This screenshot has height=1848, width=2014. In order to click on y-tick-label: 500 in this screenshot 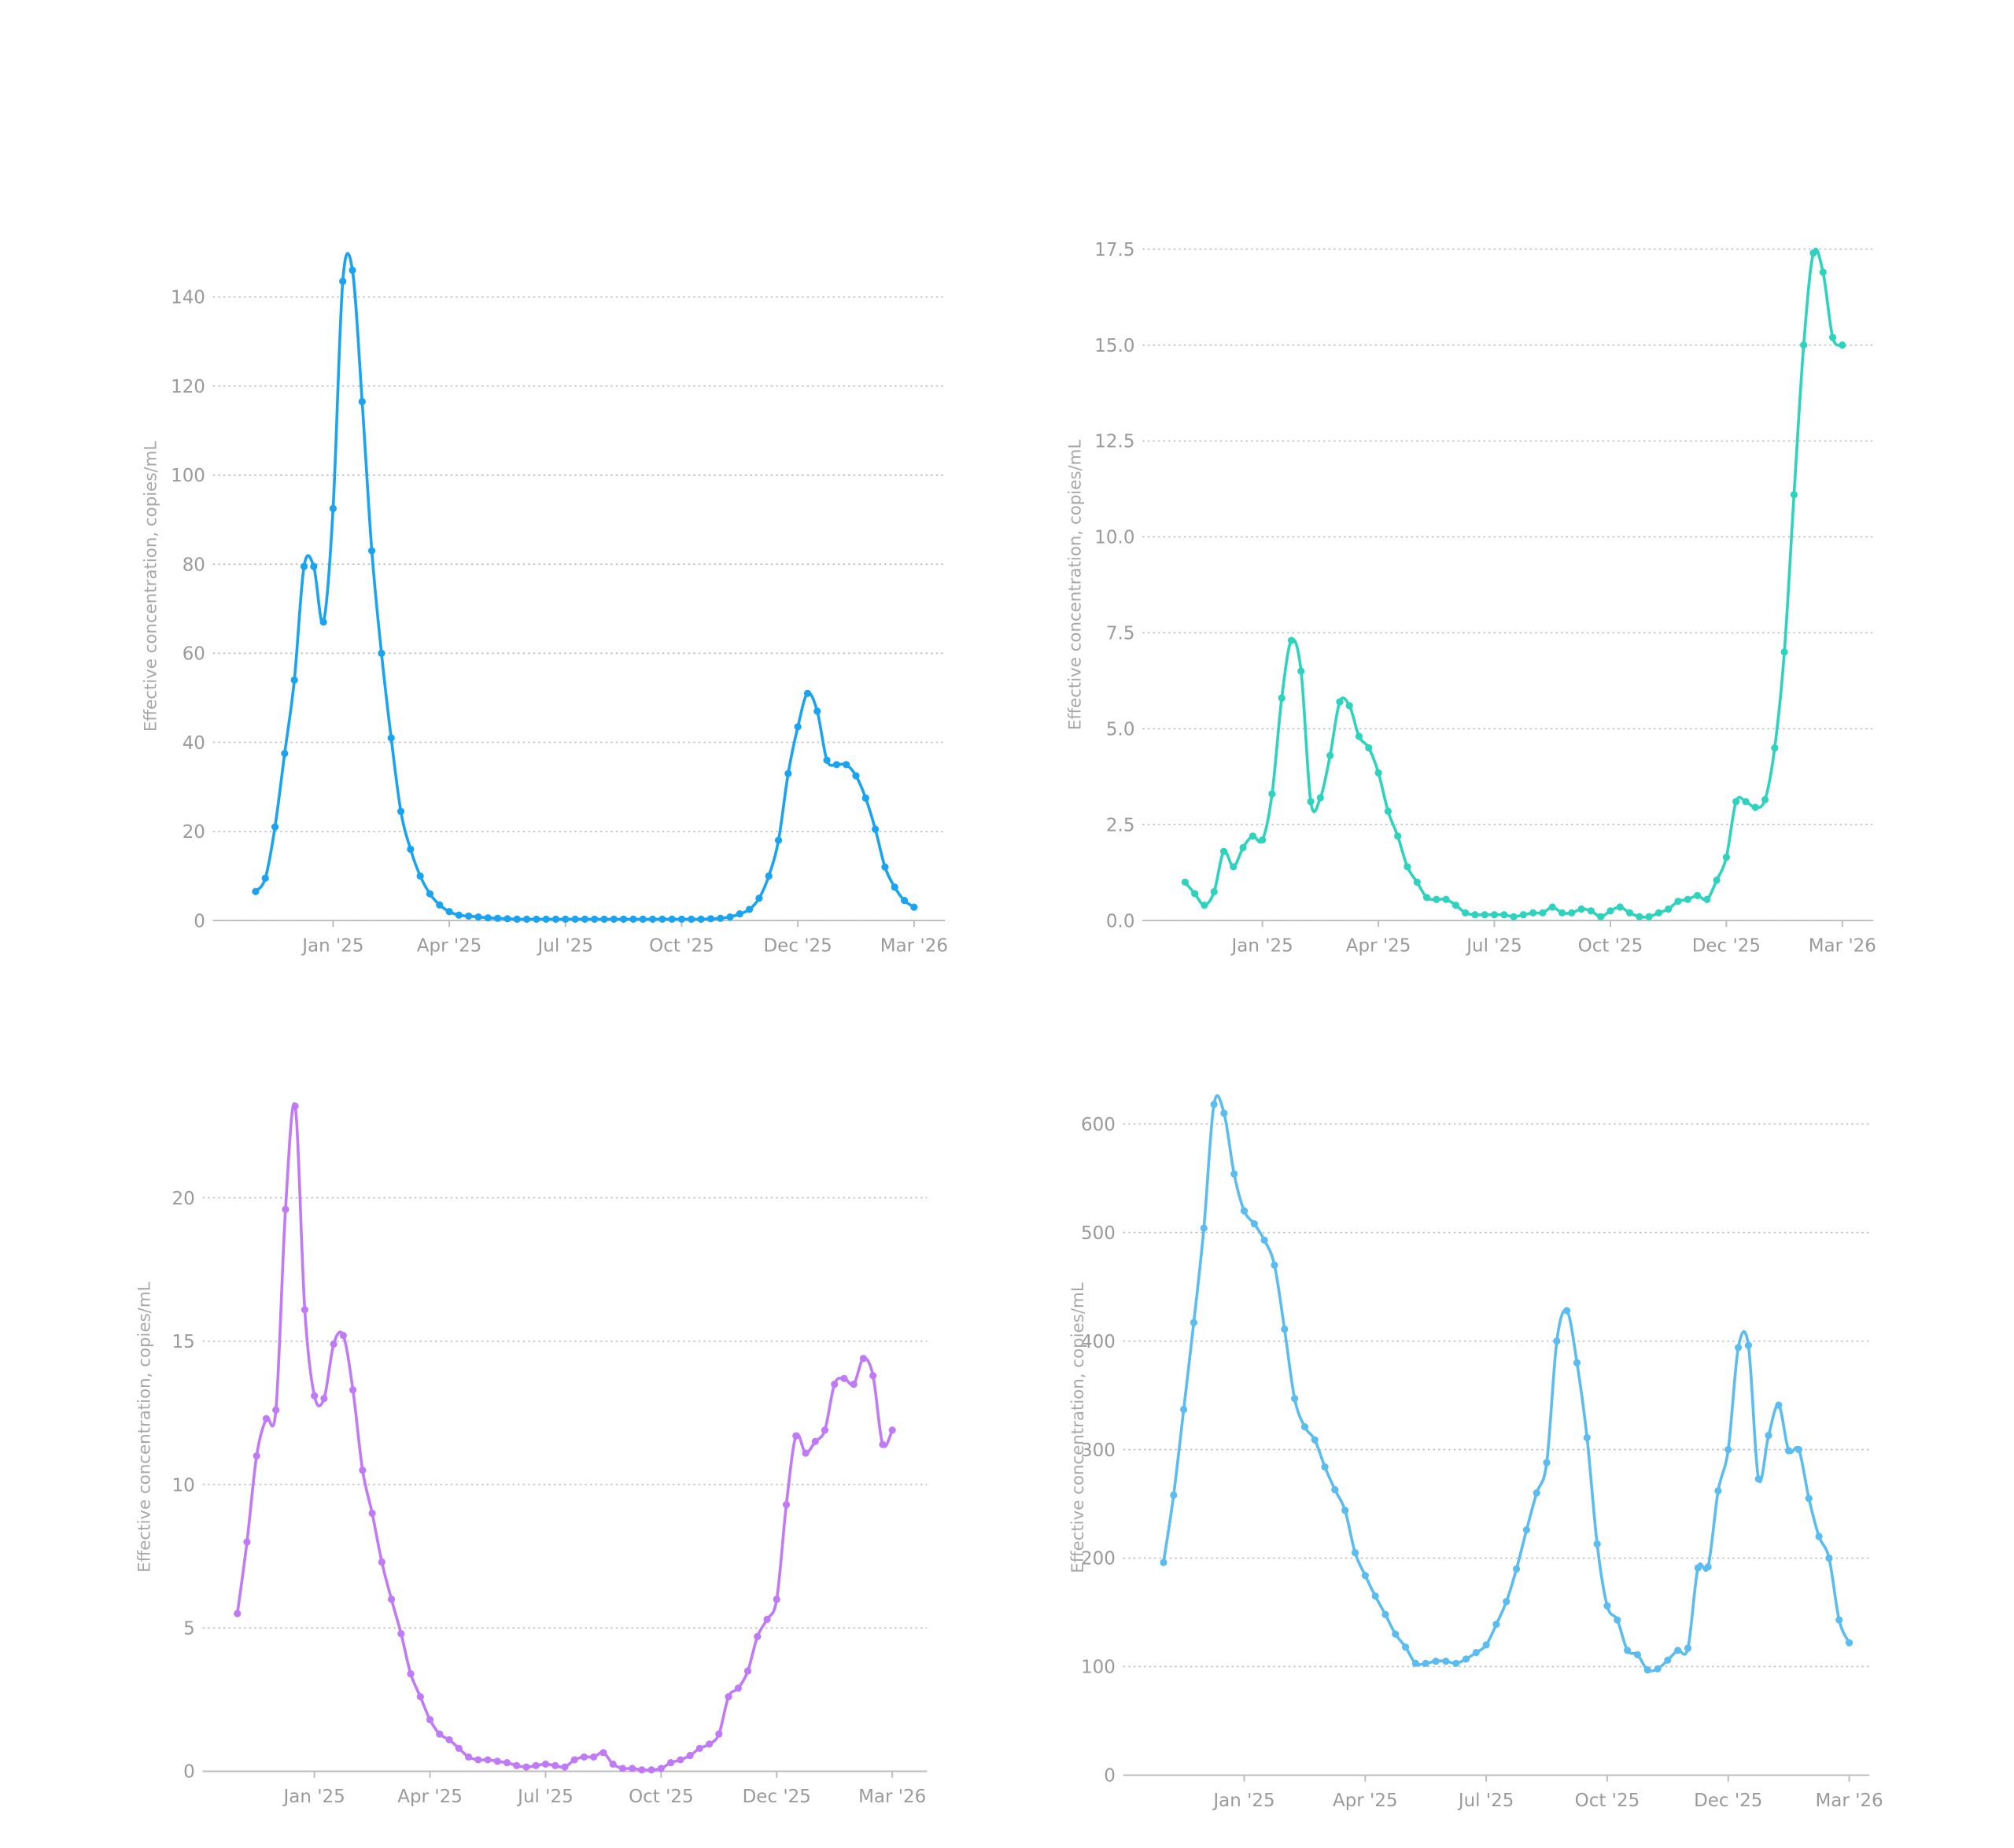, I will do `click(1098, 1233)`.